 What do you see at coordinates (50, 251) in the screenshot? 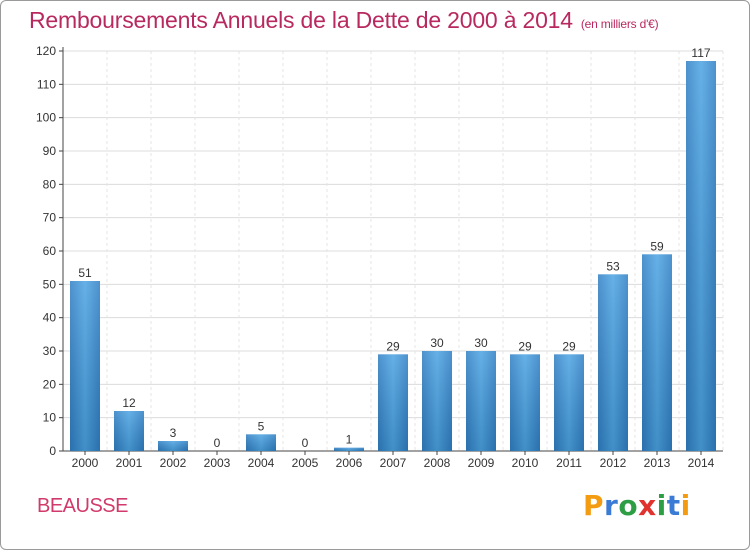
I see `y-tick-label: 60` at bounding box center [50, 251].